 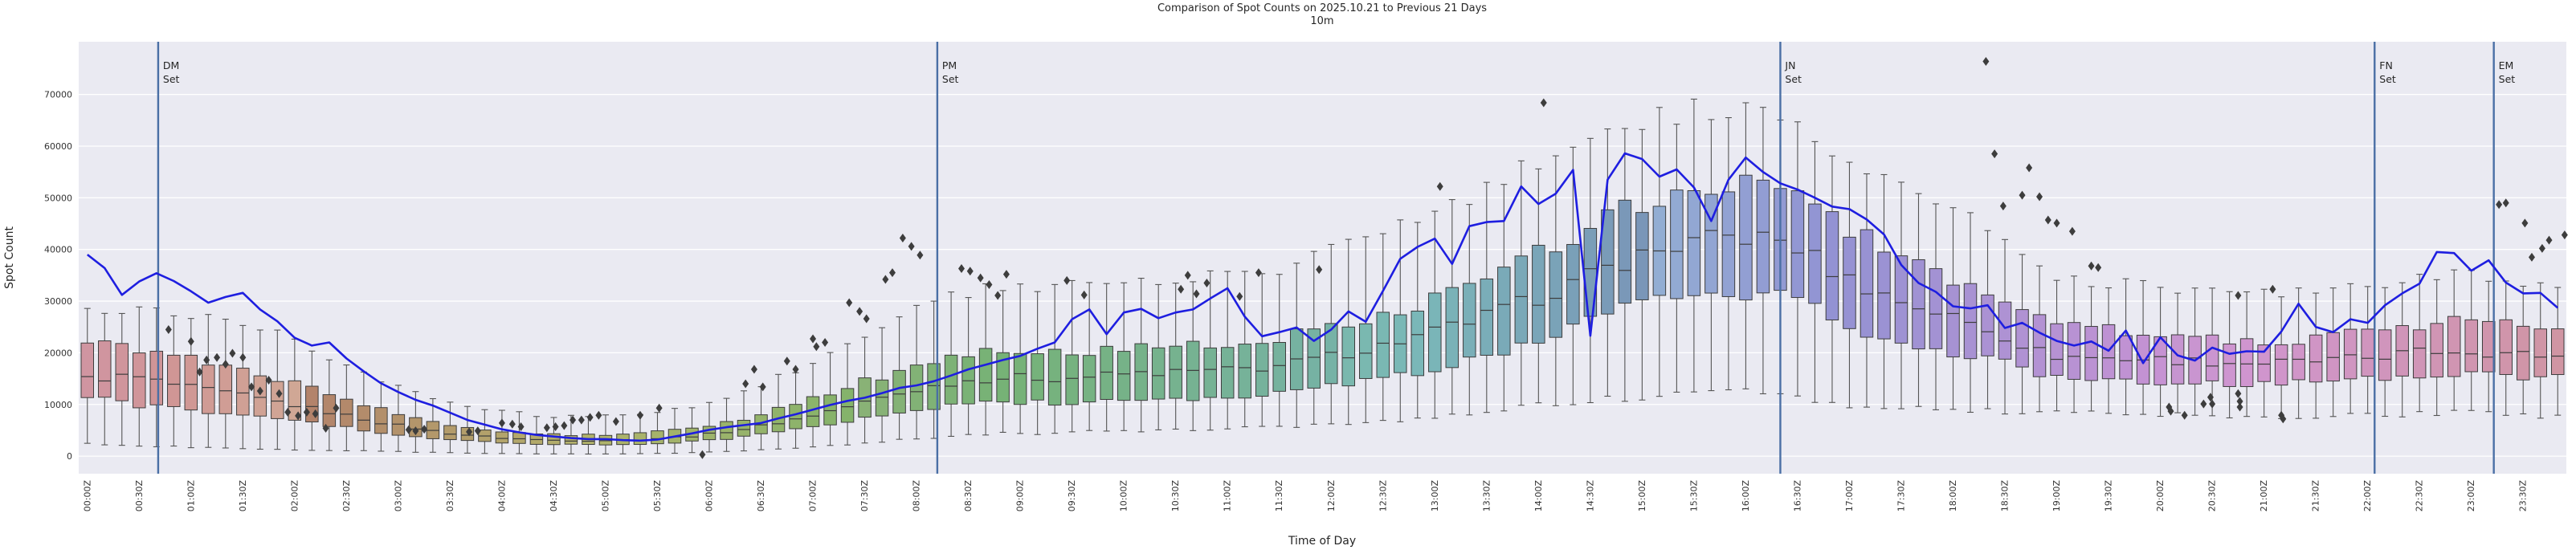 What do you see at coordinates (1322, 541) in the screenshot?
I see `x-axis-label: Time of Day` at bounding box center [1322, 541].